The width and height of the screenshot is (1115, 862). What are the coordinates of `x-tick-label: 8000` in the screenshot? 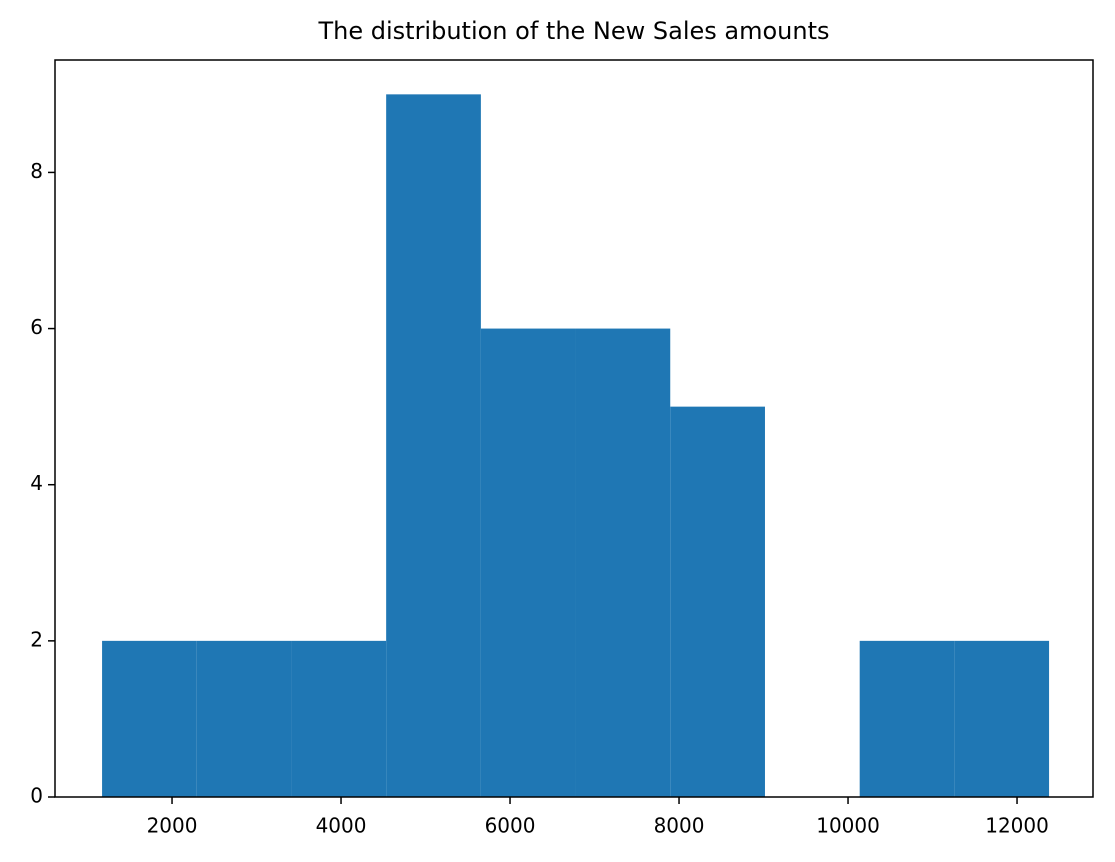 It's located at (679, 826).